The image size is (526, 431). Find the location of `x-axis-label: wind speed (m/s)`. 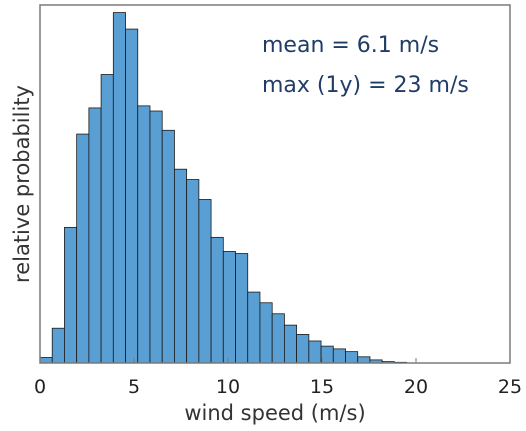

x-axis-label: wind speed (m/s) is located at coordinates (274, 413).